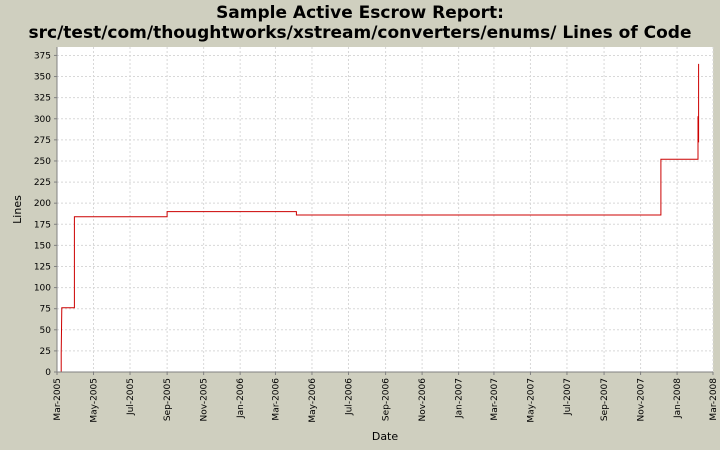 The image size is (720, 450). I want to click on y-tick-label: 225, so click(42, 183).